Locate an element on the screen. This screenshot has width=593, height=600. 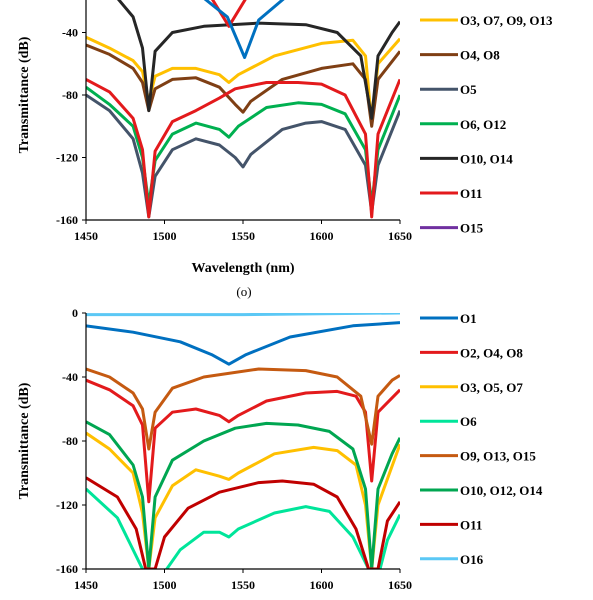
legend-entry: O15 is located at coordinates (472, 228).